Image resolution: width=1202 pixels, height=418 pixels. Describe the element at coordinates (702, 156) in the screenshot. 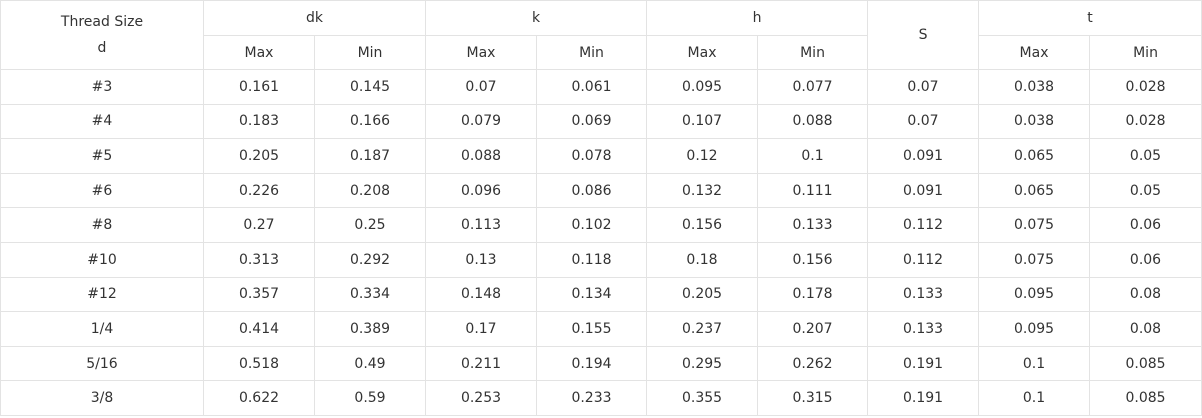

I see `data-cell: 0.12` at that location.